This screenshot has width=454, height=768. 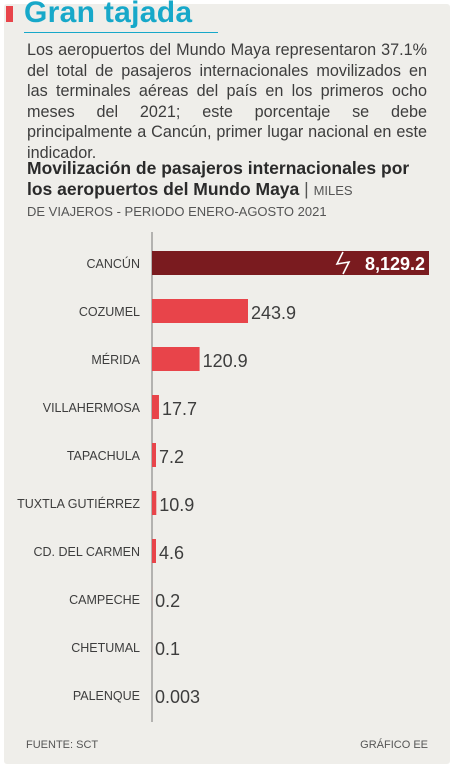 I want to click on category-label: CHETUMAL, so click(x=105, y=648).